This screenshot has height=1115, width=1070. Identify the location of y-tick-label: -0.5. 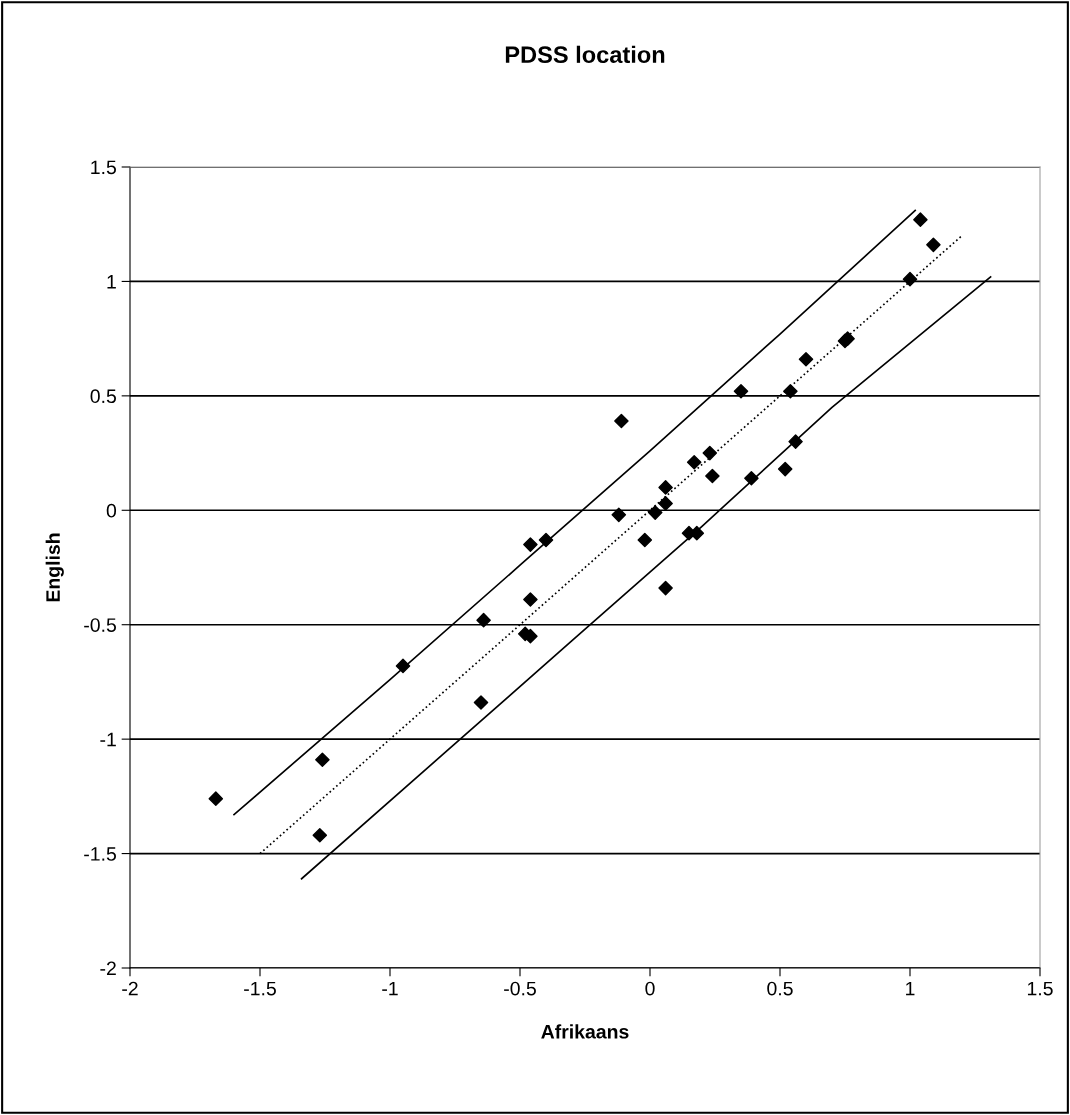
(100, 625).